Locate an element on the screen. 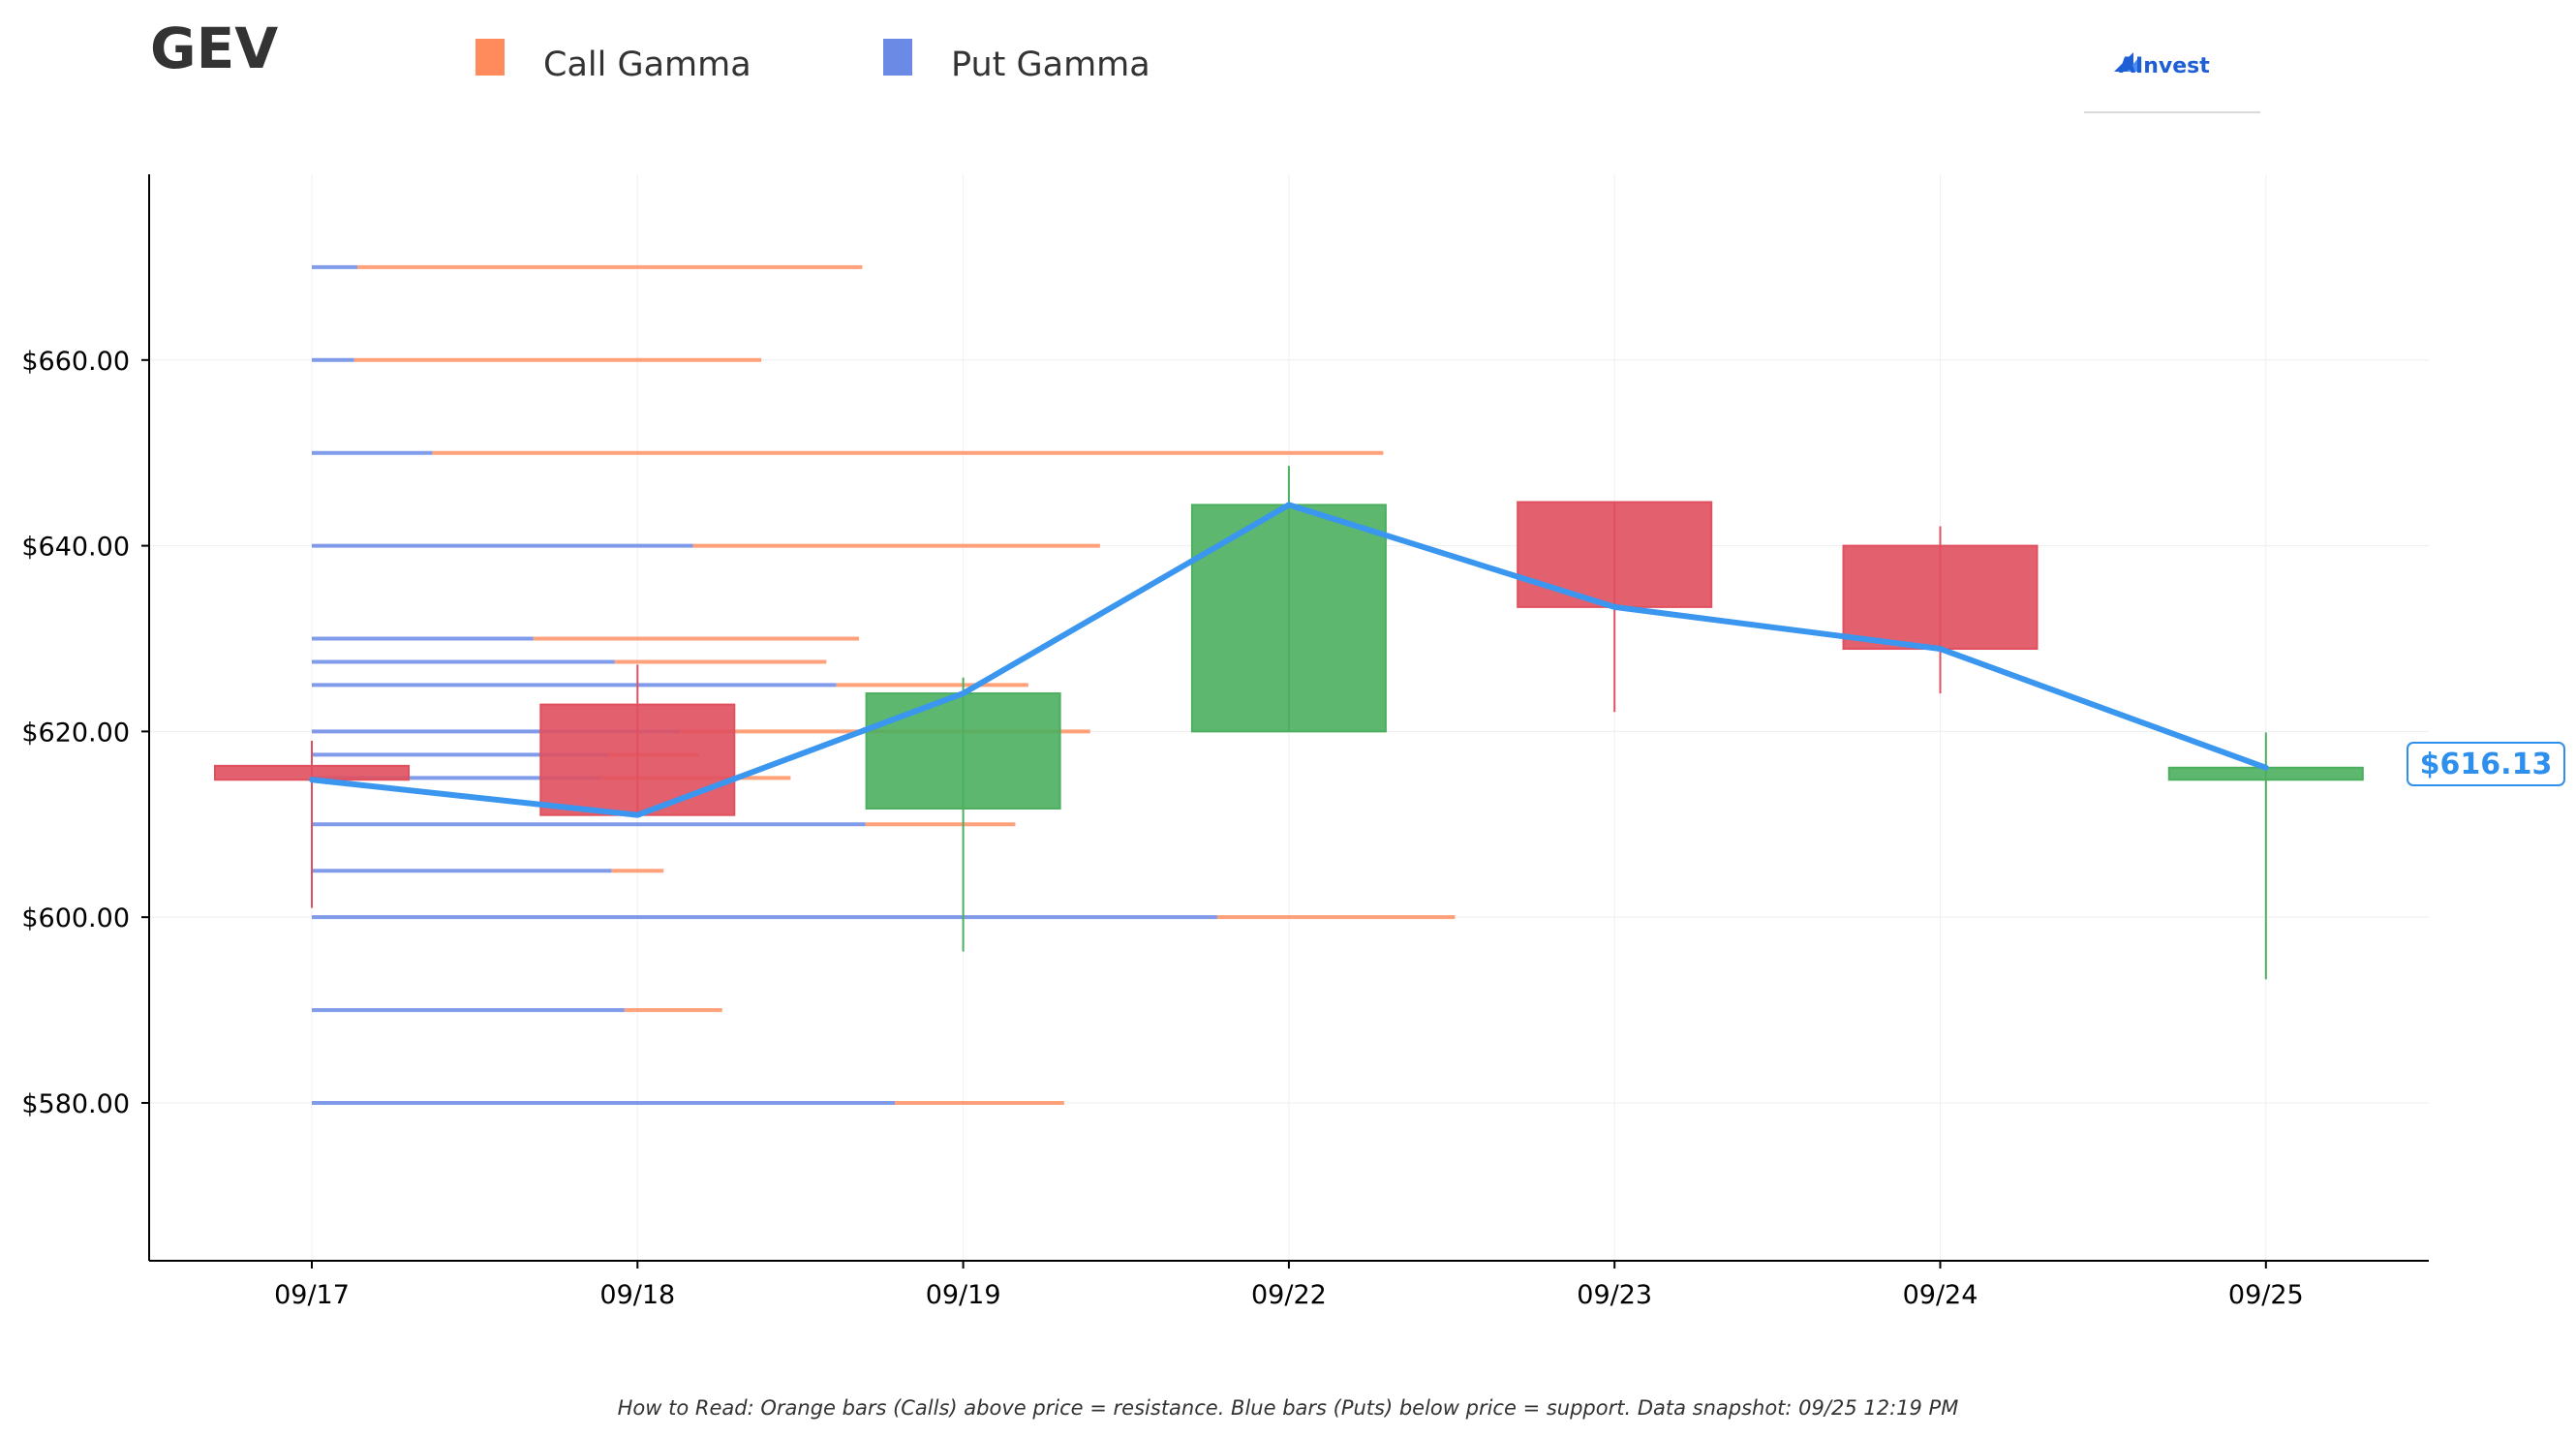  current-price-badge: $616.13 is located at coordinates (2486, 764).